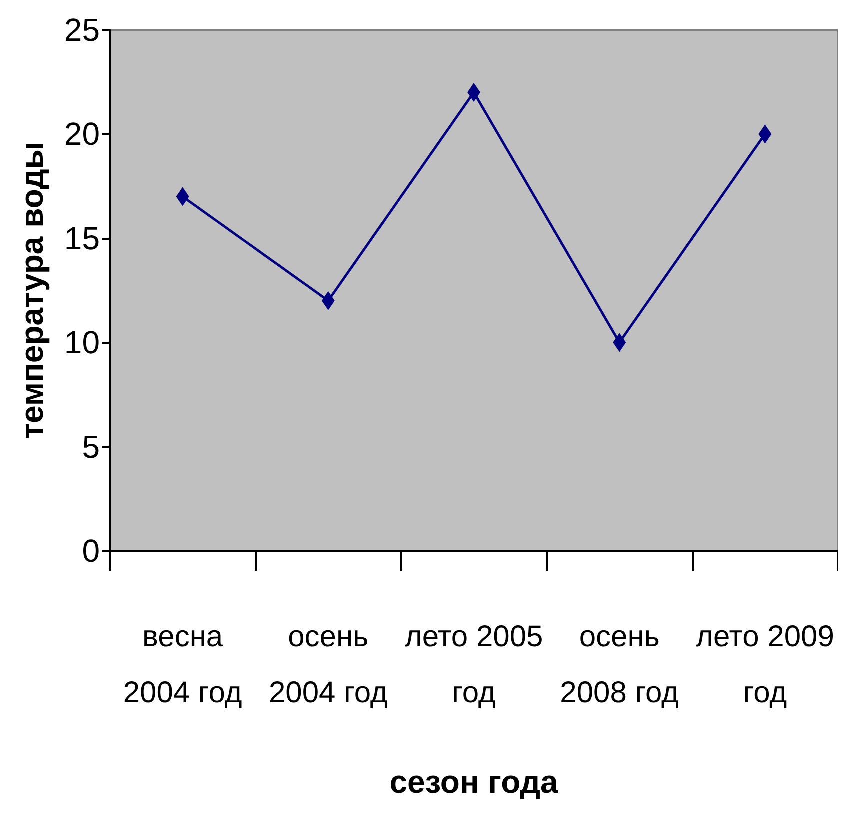 Image resolution: width=846 pixels, height=827 pixels. Describe the element at coordinates (82, 342) in the screenshot. I see `y-tick-label: 10` at that location.